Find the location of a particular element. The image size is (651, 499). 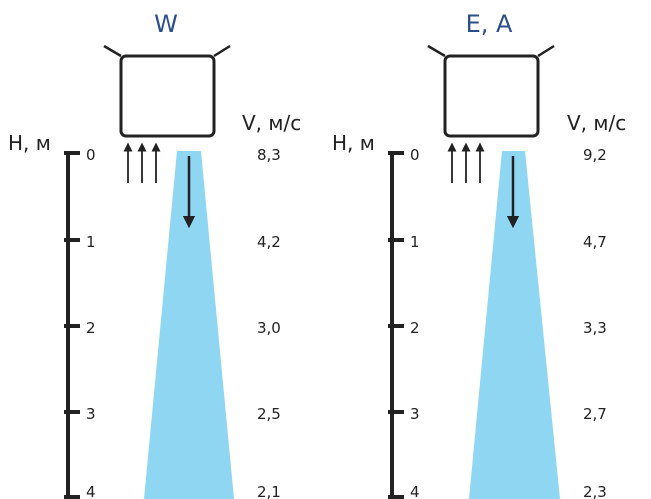

velocity-values: 8,3 4,2 3,0 2,5 2,1 is located at coordinates (269, 322).